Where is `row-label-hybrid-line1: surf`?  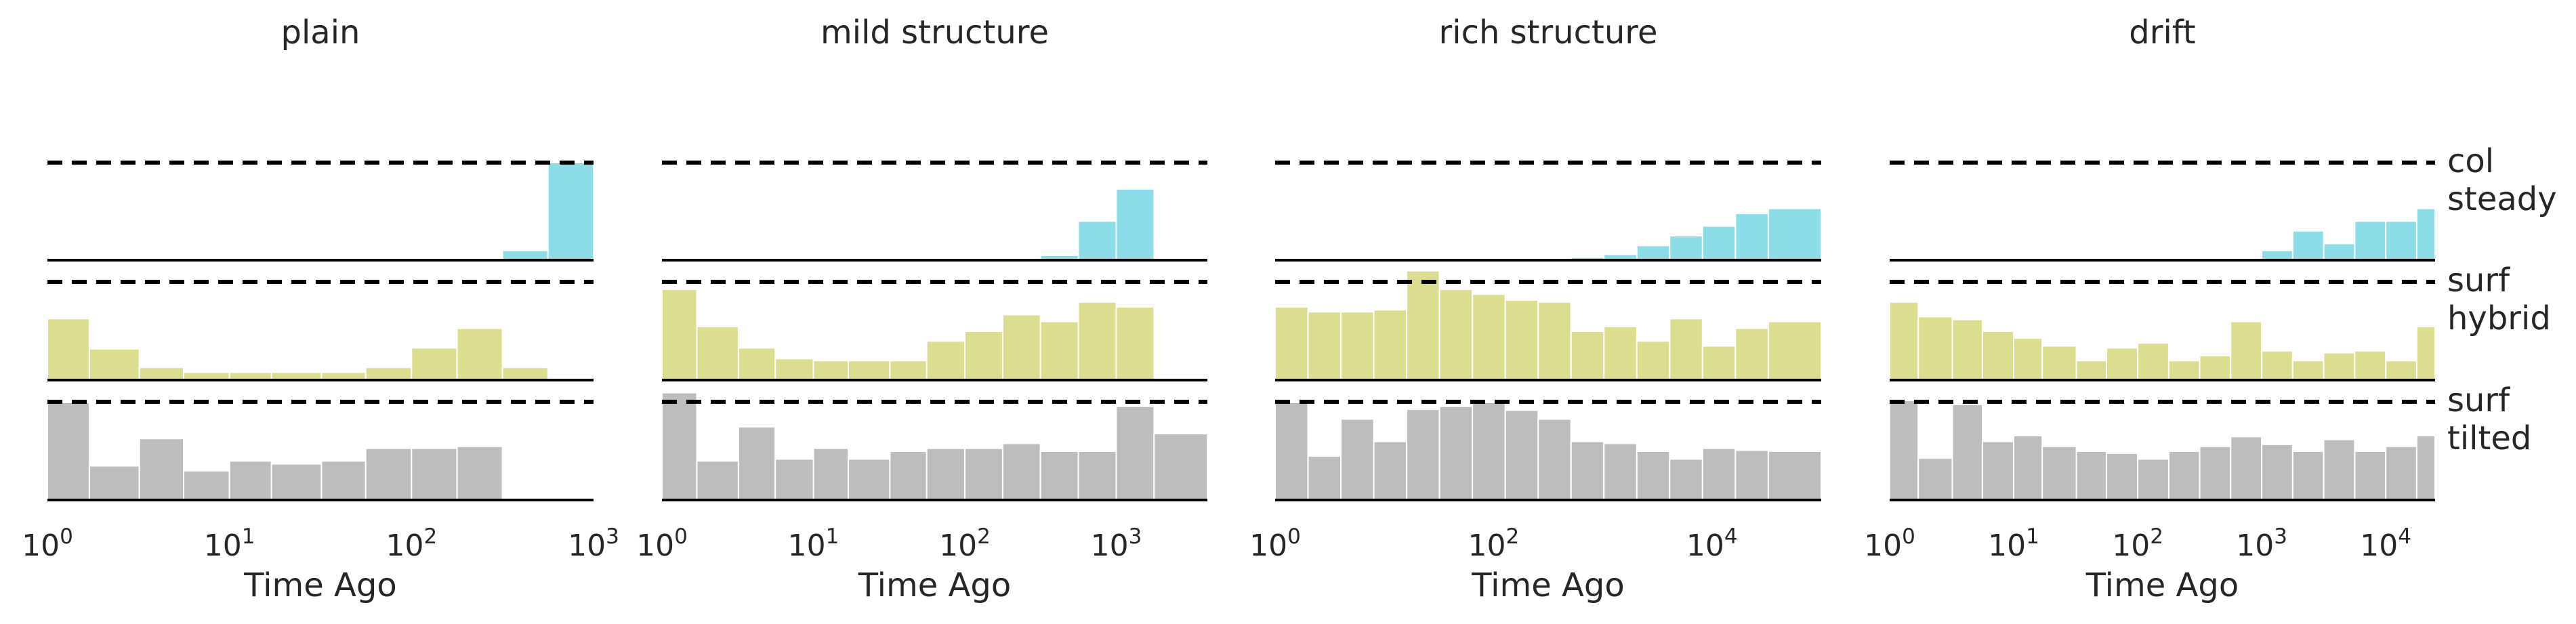
row-label-hybrid-line1: surf is located at coordinates (2478, 280).